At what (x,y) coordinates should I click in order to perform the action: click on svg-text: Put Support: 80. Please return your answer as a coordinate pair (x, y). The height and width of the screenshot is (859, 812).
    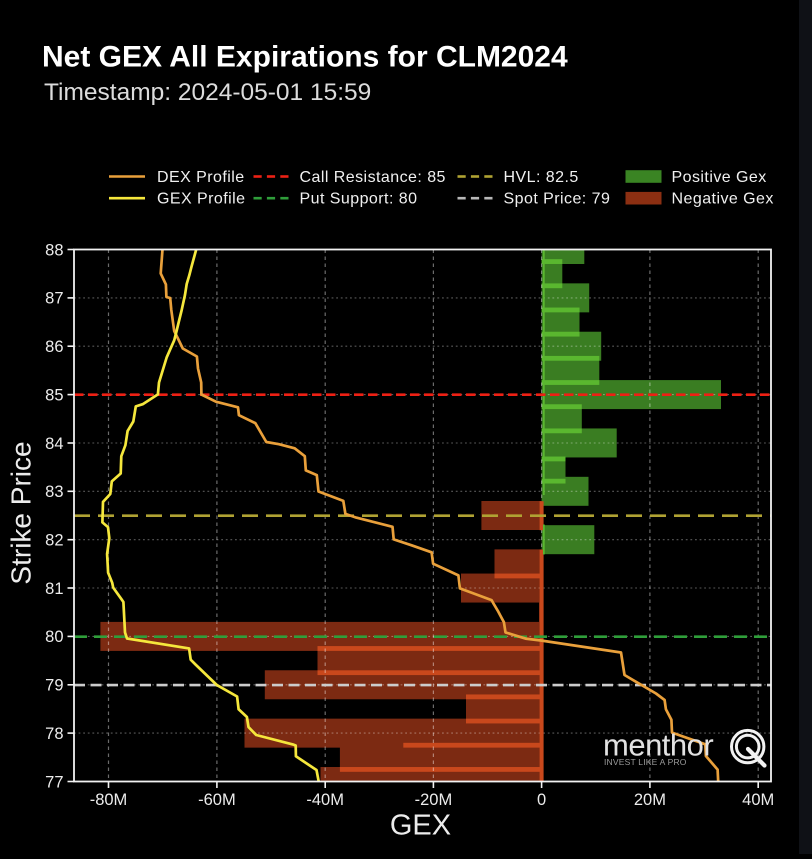
    Looking at the image, I should click on (359, 199).